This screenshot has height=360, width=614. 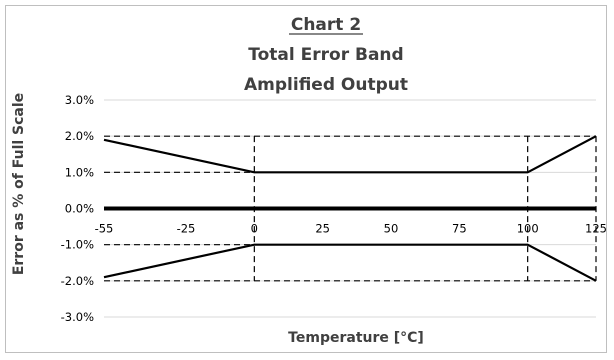 I want to click on y-tick-label-4: -1.0%, so click(x=77, y=245).